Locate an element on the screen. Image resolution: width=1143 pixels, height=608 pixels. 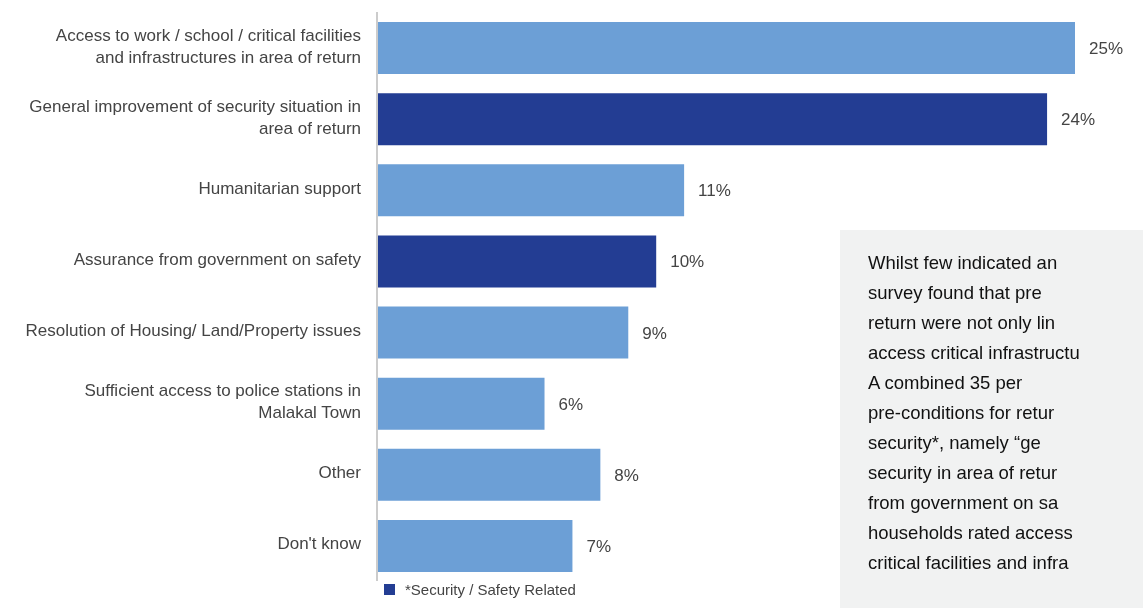
y-tick-label: Resolution of Housing/ Land/Property issues is located at coordinates (193, 331).